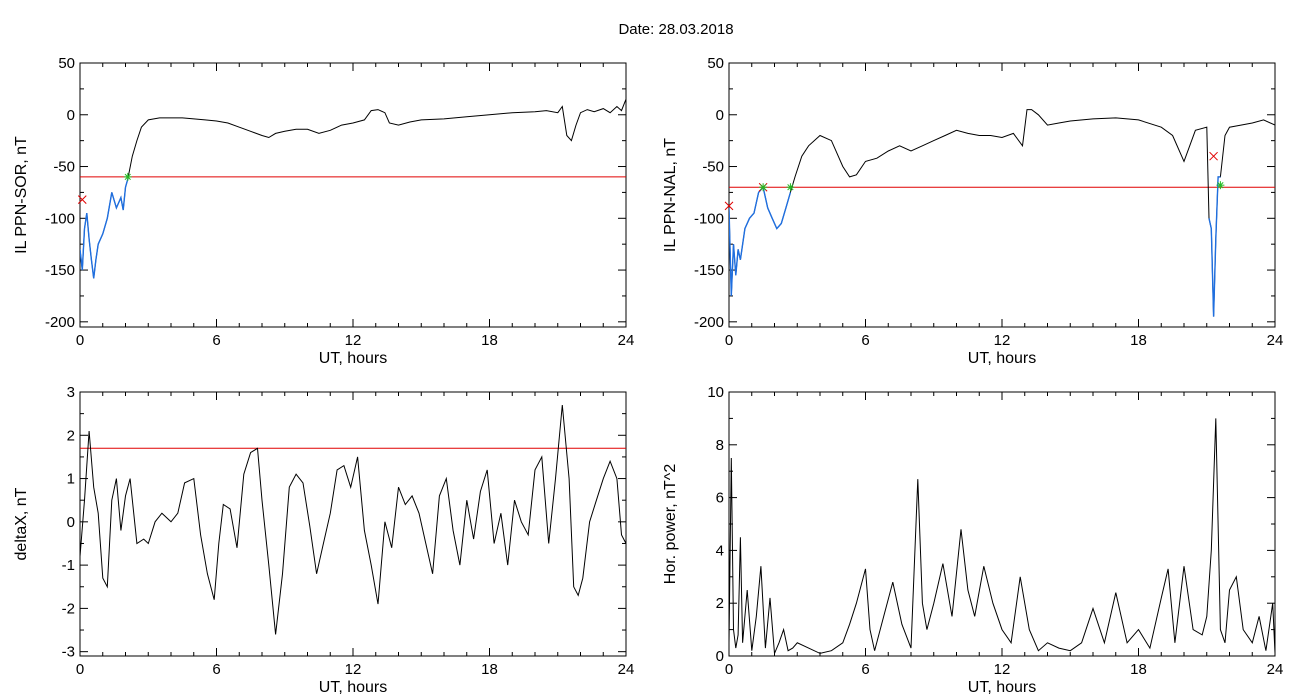 This screenshot has width=1300, height=700. I want to click on y-axis-label: IL PPN-SOR, nT, so click(21, 195).